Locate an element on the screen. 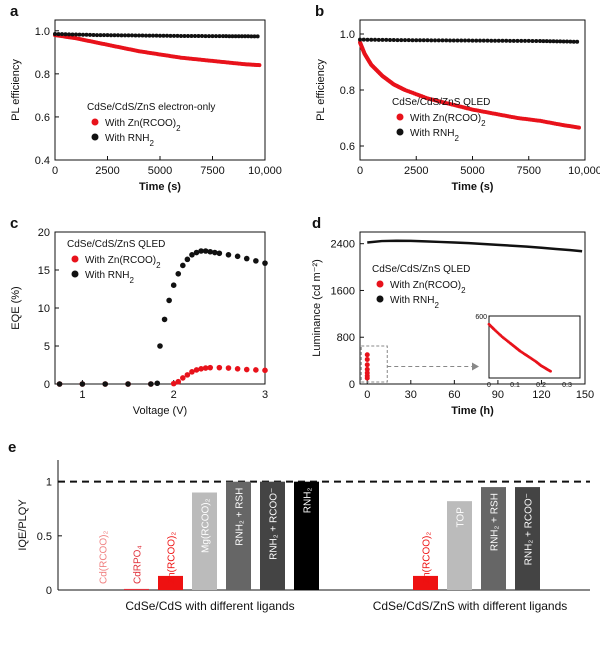 The width and height of the screenshot is (600, 646). arrow-head is located at coordinates (475, 366).